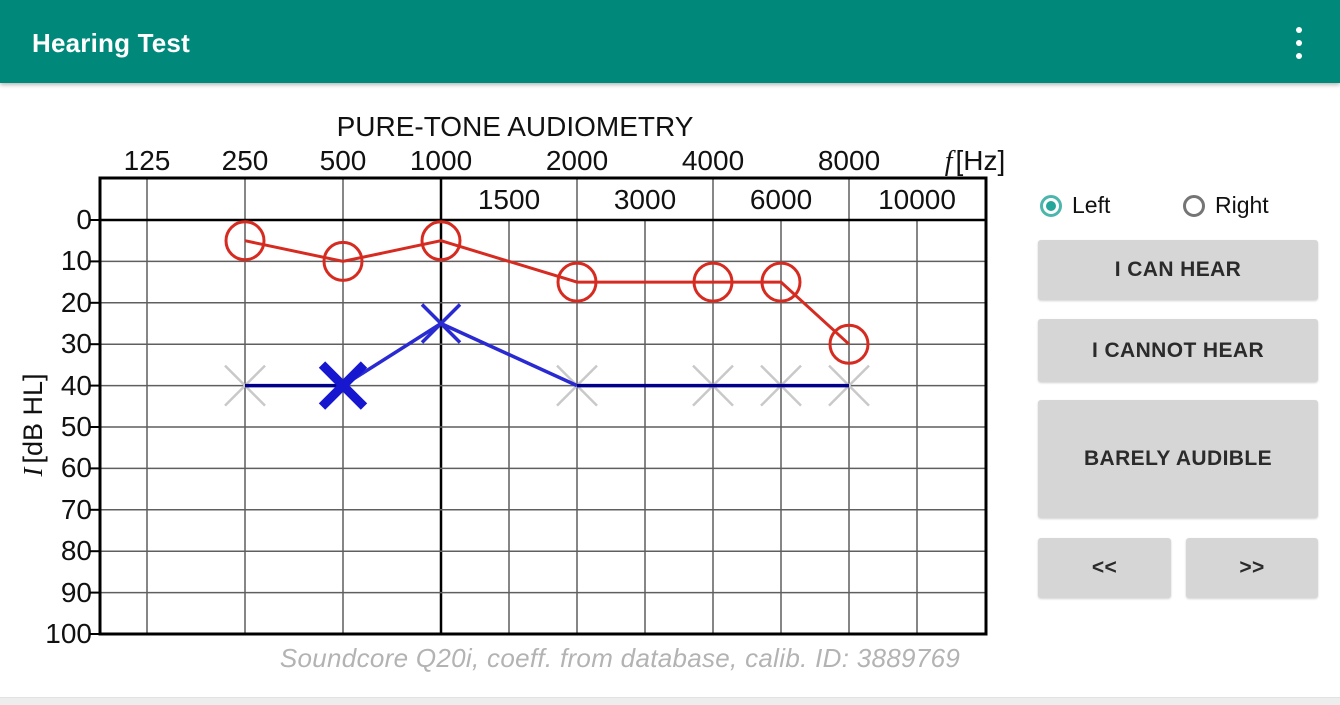  Describe the element at coordinates (509, 354) in the screenshot. I see `left-ear-line` at that location.